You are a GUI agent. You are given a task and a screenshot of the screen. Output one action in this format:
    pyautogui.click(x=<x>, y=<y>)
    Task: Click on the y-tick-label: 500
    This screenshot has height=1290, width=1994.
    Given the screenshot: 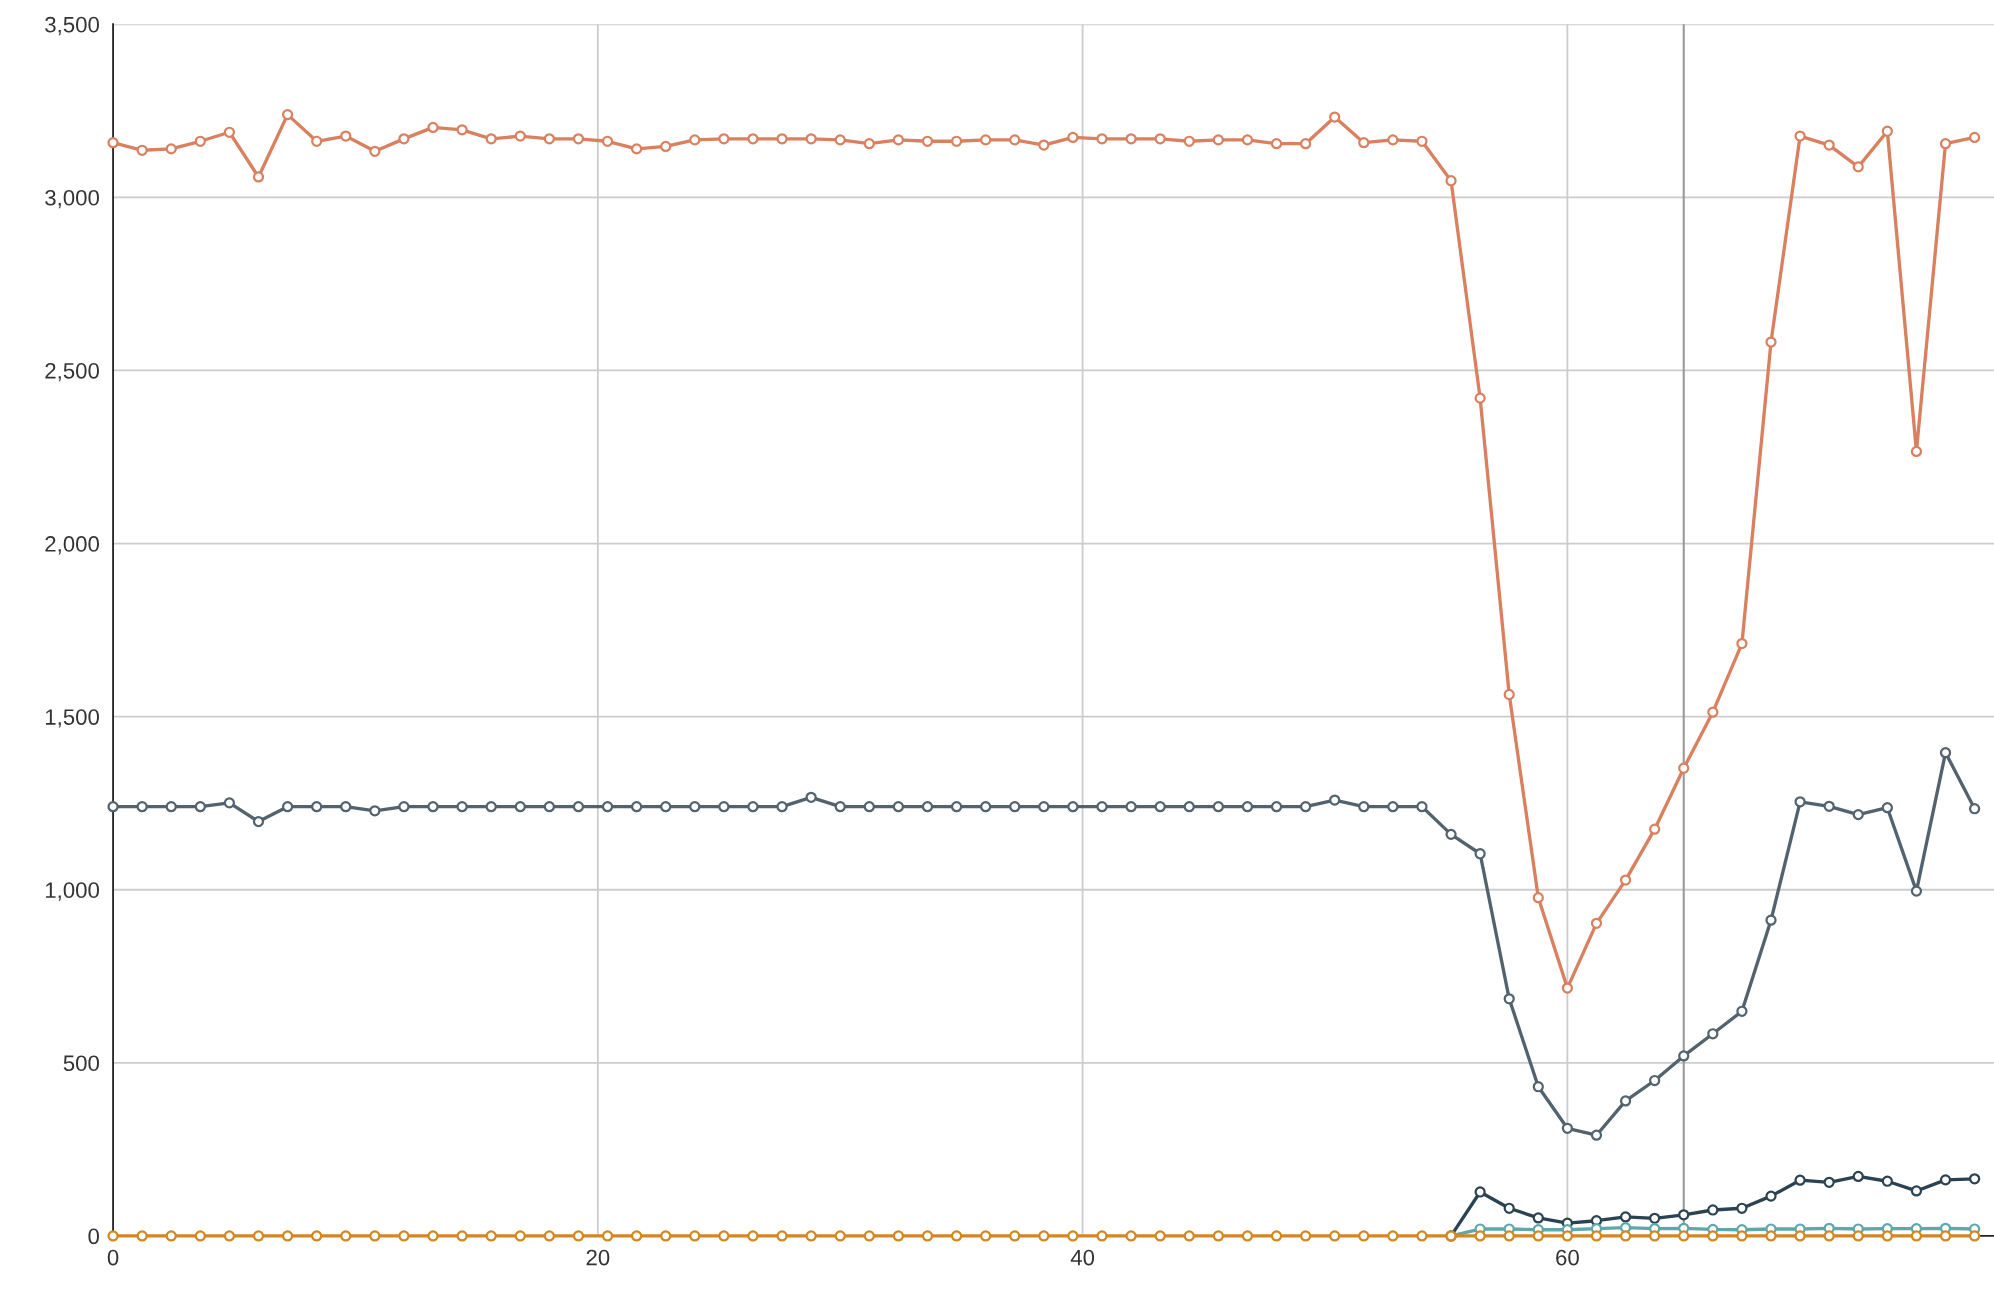 What is the action you would take?
    pyautogui.click(x=81, y=1063)
    